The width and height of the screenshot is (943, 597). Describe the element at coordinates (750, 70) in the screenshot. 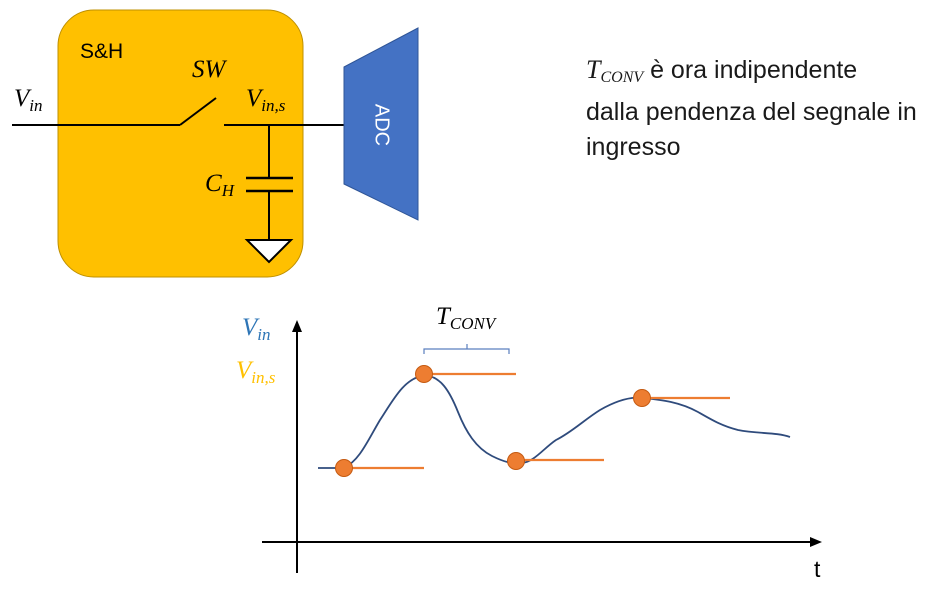

I see `note-text-1: è ora indipendente` at that location.